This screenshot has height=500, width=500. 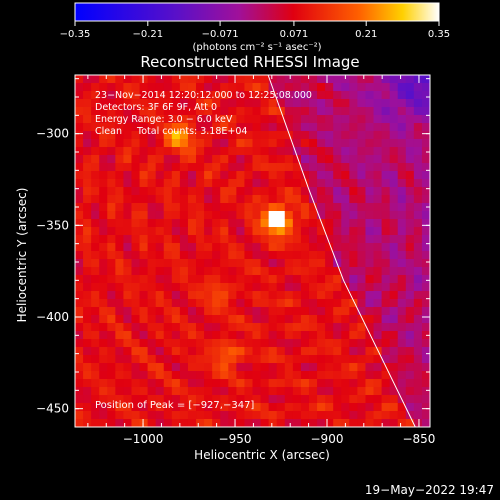 I want to click on x-tick-label: −850, so click(x=418, y=439).